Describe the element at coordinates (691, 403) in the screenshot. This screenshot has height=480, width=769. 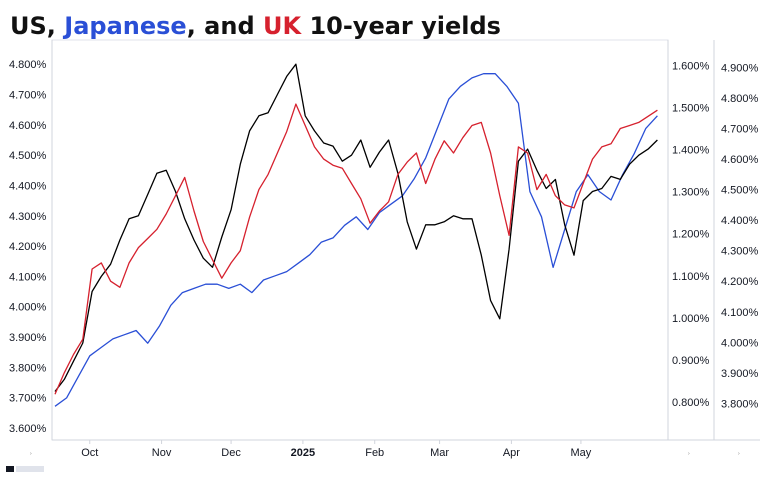
I see `mid-tick-label: 0.800%` at that location.